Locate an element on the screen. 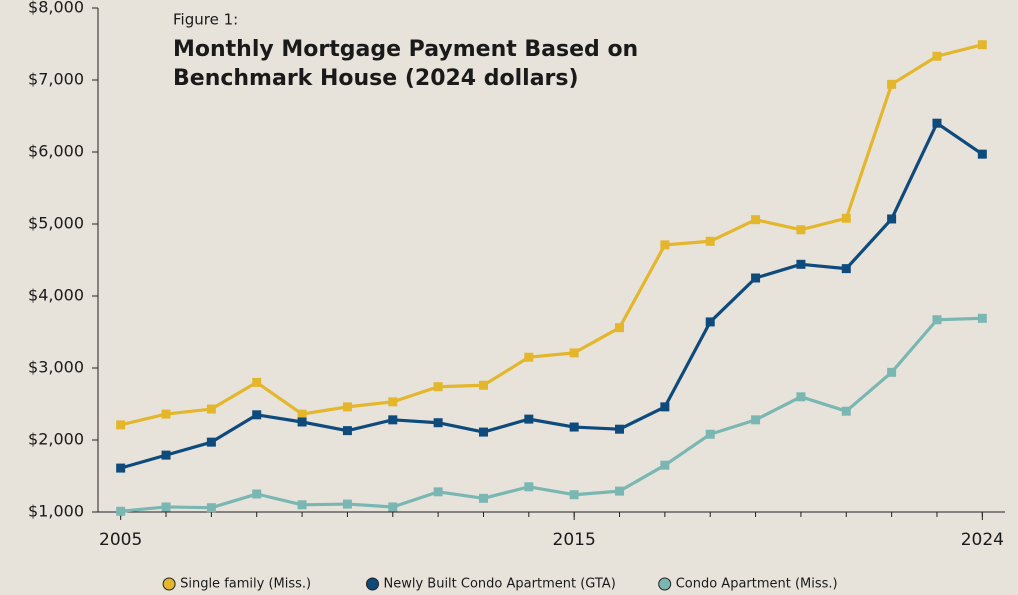 The image size is (1018, 595). legend-label: Single family (Miss.) is located at coordinates (245, 584).